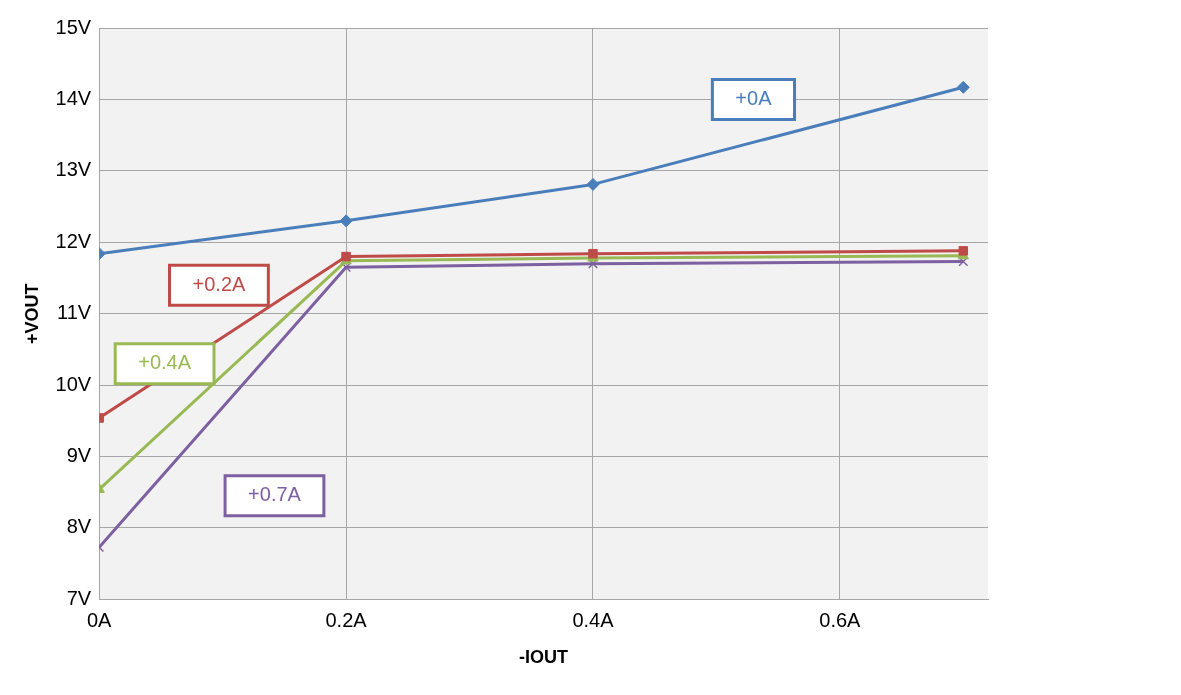 This screenshot has height=695, width=1181. What do you see at coordinates (544, 657) in the screenshot?
I see `x-axis-title: -IOUT` at bounding box center [544, 657].